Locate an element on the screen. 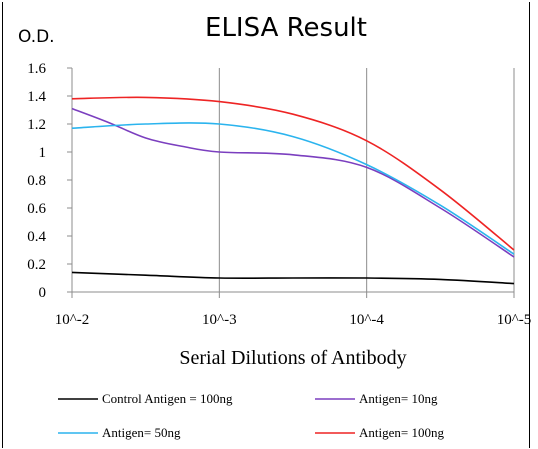  y-tick-label: 0.2 is located at coordinates (36, 265).